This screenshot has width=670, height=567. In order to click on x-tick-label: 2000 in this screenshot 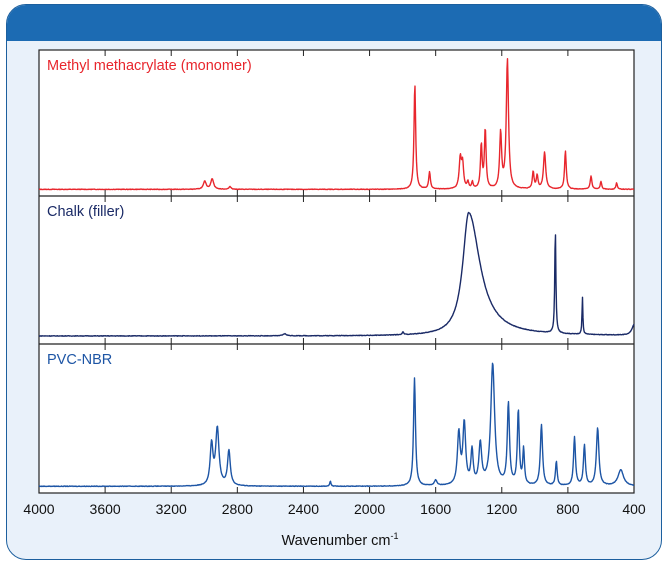, I will do `click(369, 509)`.